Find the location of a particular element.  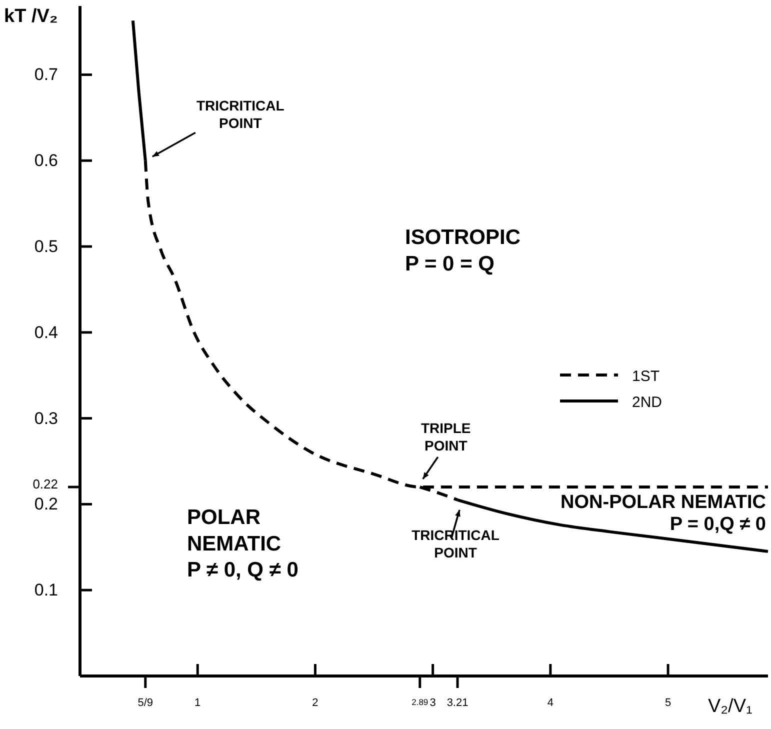

x-tick-label: 4 is located at coordinates (550, 702).